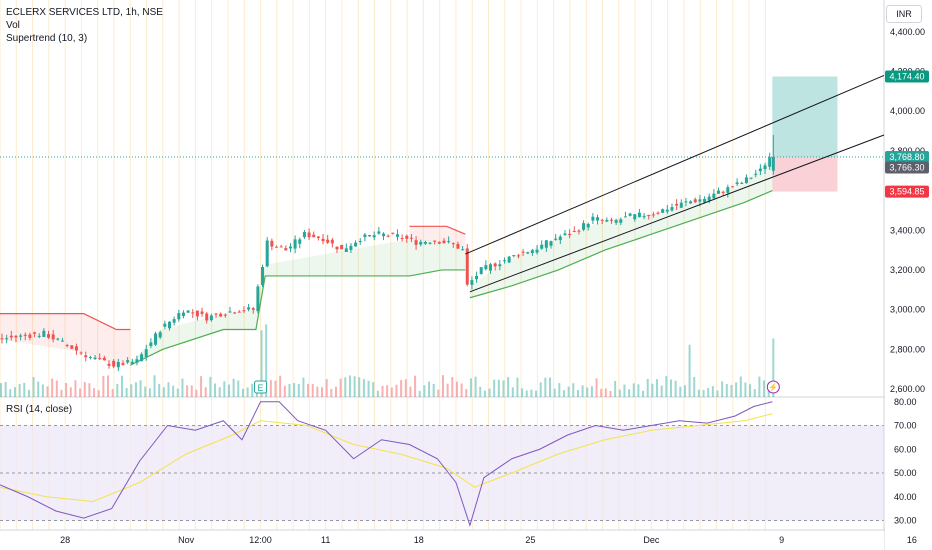 Image resolution: width=932 pixels, height=550 pixels. I want to click on price-tag-stop, so click(907, 191).